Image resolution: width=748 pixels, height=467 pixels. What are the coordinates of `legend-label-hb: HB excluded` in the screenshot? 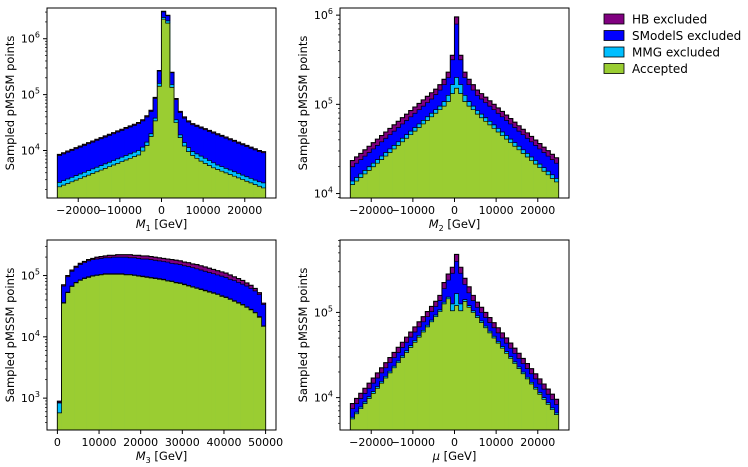 It's located at (669, 20).